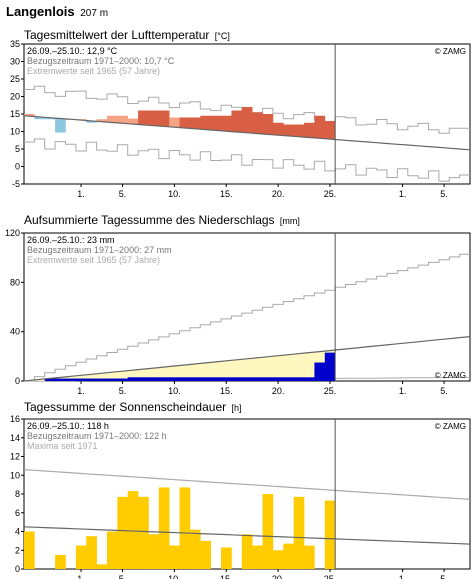 This screenshot has width=474, height=579. What do you see at coordinates (15, 438) in the screenshot?
I see `y-tick-label: 14` at bounding box center [15, 438].